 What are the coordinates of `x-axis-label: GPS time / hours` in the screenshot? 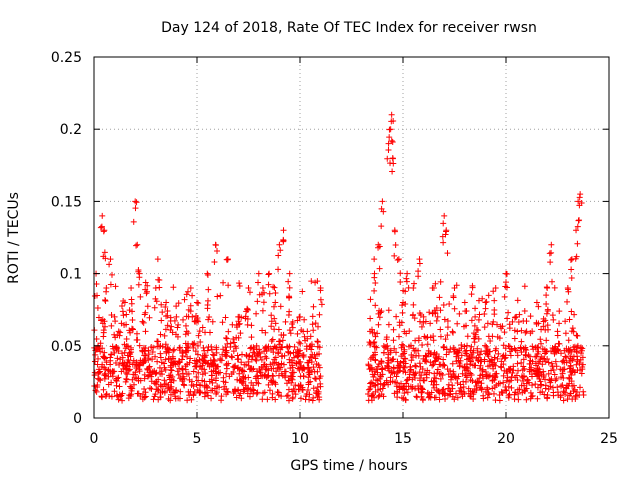 It's located at (348, 466).